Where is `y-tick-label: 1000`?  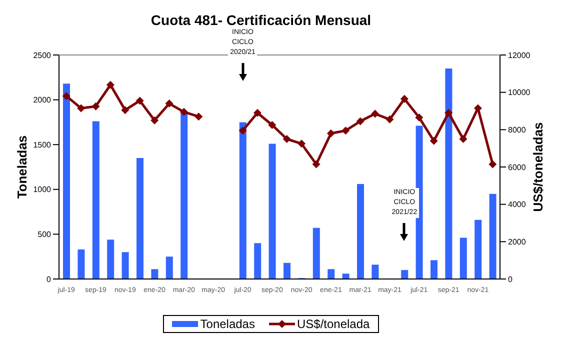 y-tick-label: 1000 is located at coordinates (42, 189).